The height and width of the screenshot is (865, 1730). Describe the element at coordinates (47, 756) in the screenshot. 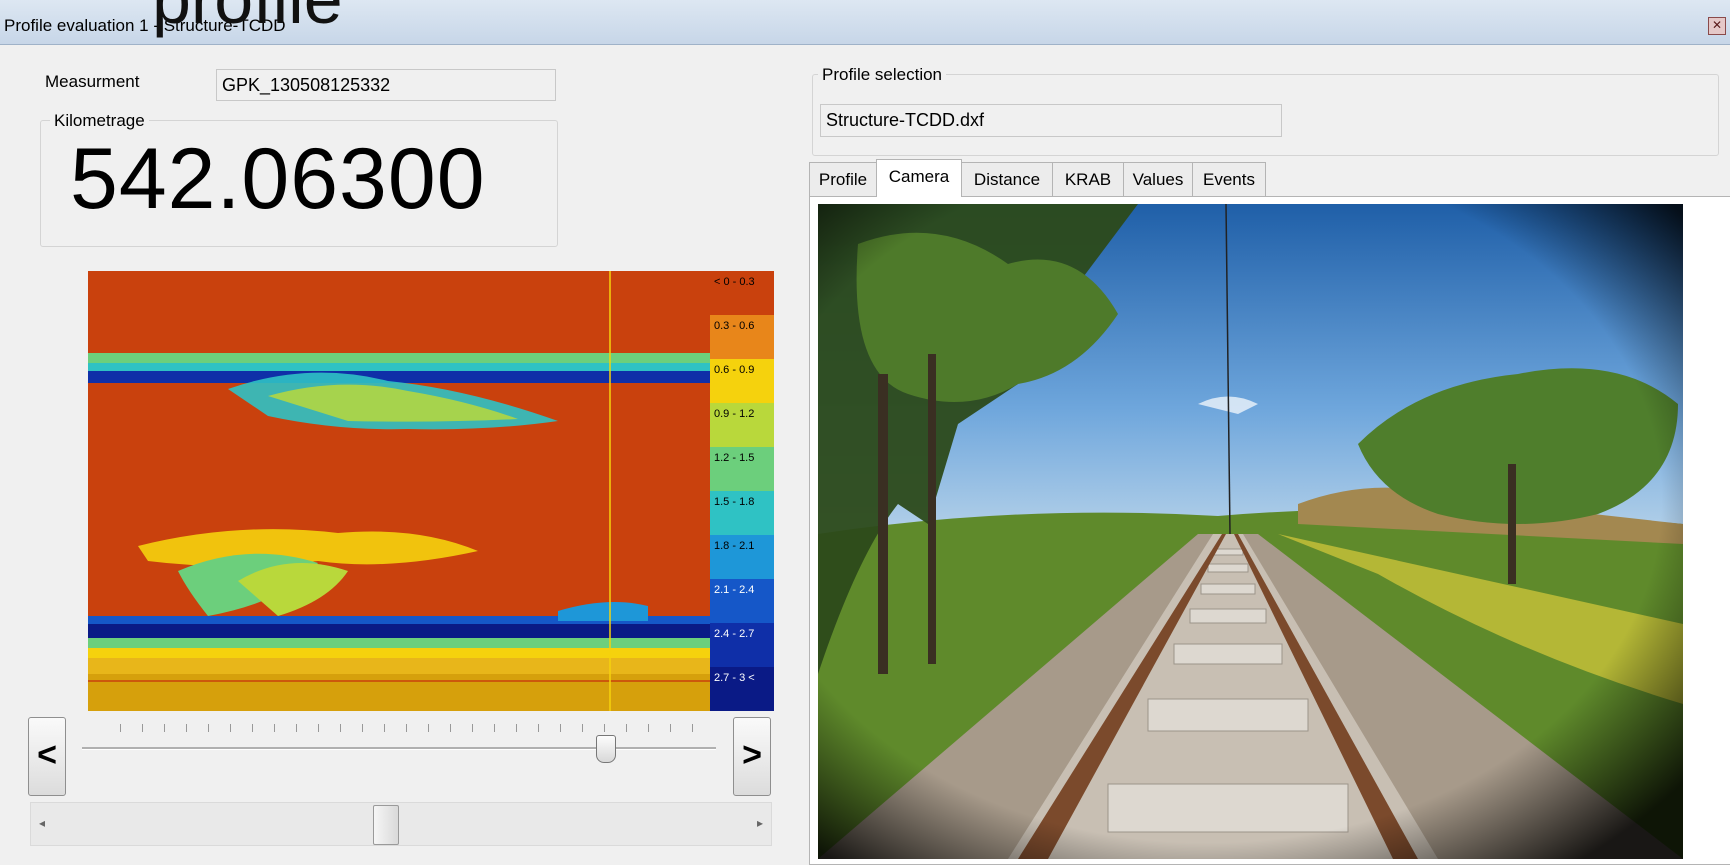

I see `prev-button: <` at that location.